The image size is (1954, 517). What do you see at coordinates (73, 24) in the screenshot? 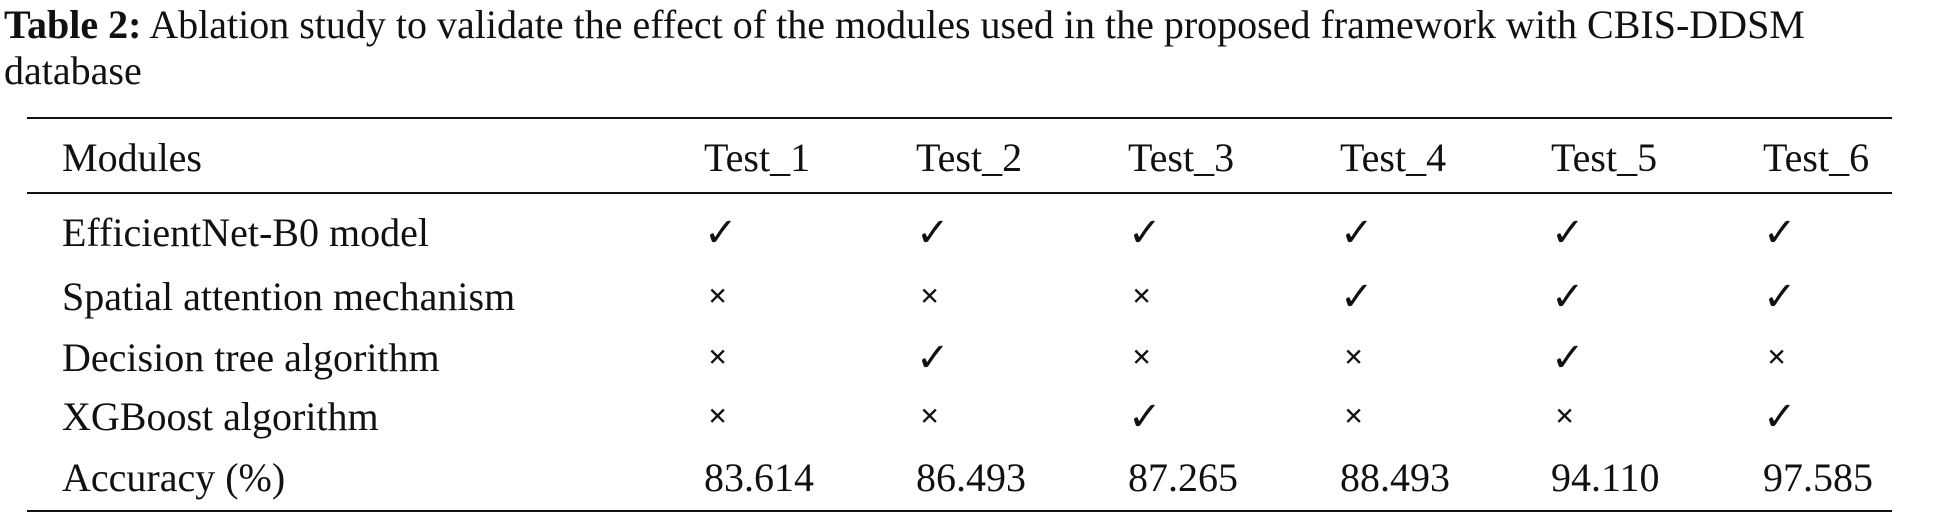
I see `caption-label: Table 2:` at bounding box center [73, 24].